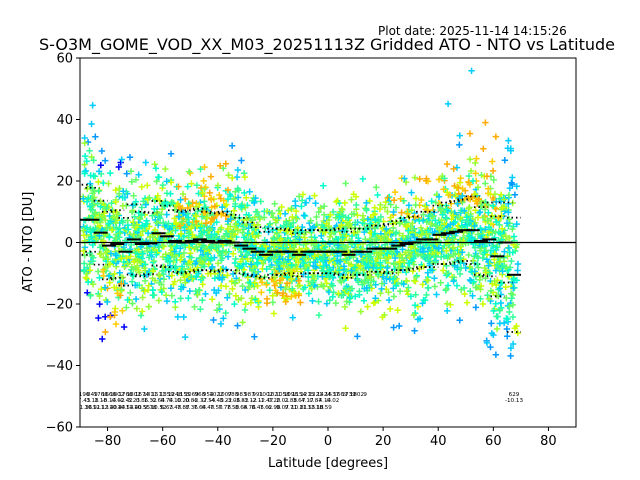 This screenshot has width=640, height=480. Describe the element at coordinates (224, 408) in the screenshot. I see `bin-stat-sd: 7.78` at that location.